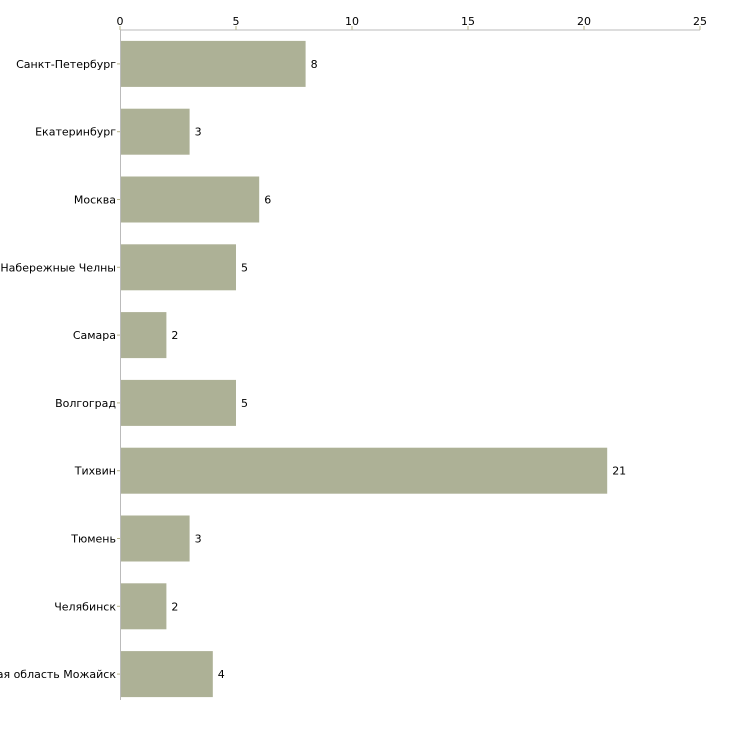 The image size is (730, 734). I want to click on category-label: Московская область Можайск, so click(58, 674).